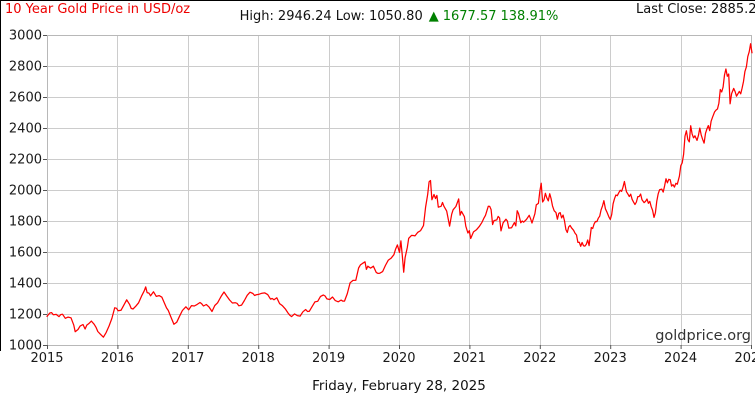 This screenshot has height=400, width=755. I want to click on y-tick-label: 1400, so click(25, 284).